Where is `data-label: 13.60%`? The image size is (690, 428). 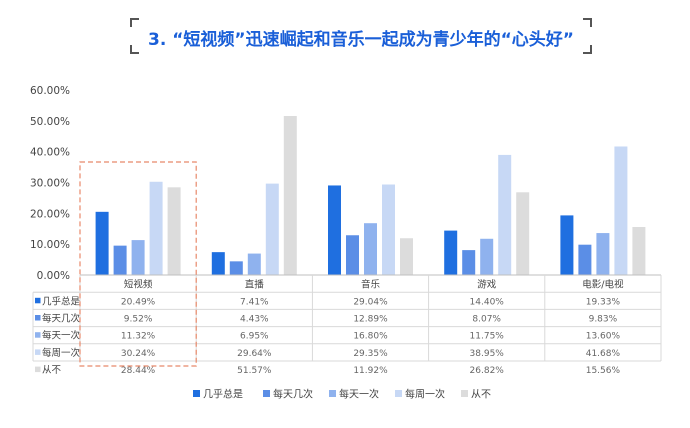
data-label: 13.60% is located at coordinates (603, 337).